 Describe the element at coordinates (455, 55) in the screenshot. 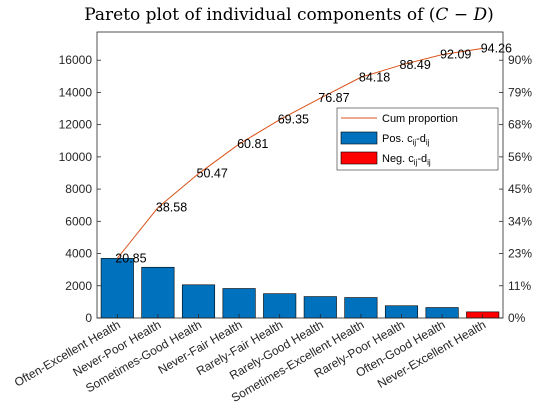

I see `cumulative-label-9: 92.09` at that location.